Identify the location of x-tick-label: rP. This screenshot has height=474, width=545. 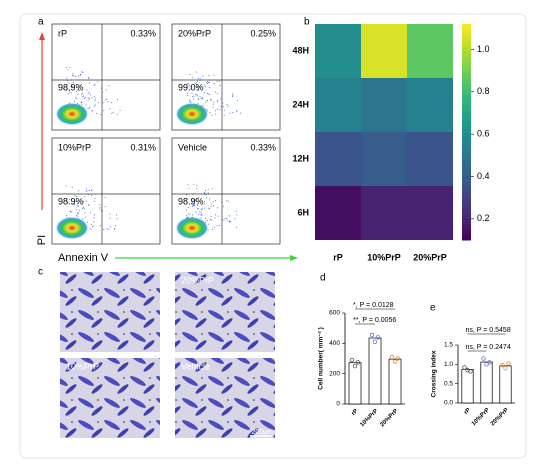
(467, 411).